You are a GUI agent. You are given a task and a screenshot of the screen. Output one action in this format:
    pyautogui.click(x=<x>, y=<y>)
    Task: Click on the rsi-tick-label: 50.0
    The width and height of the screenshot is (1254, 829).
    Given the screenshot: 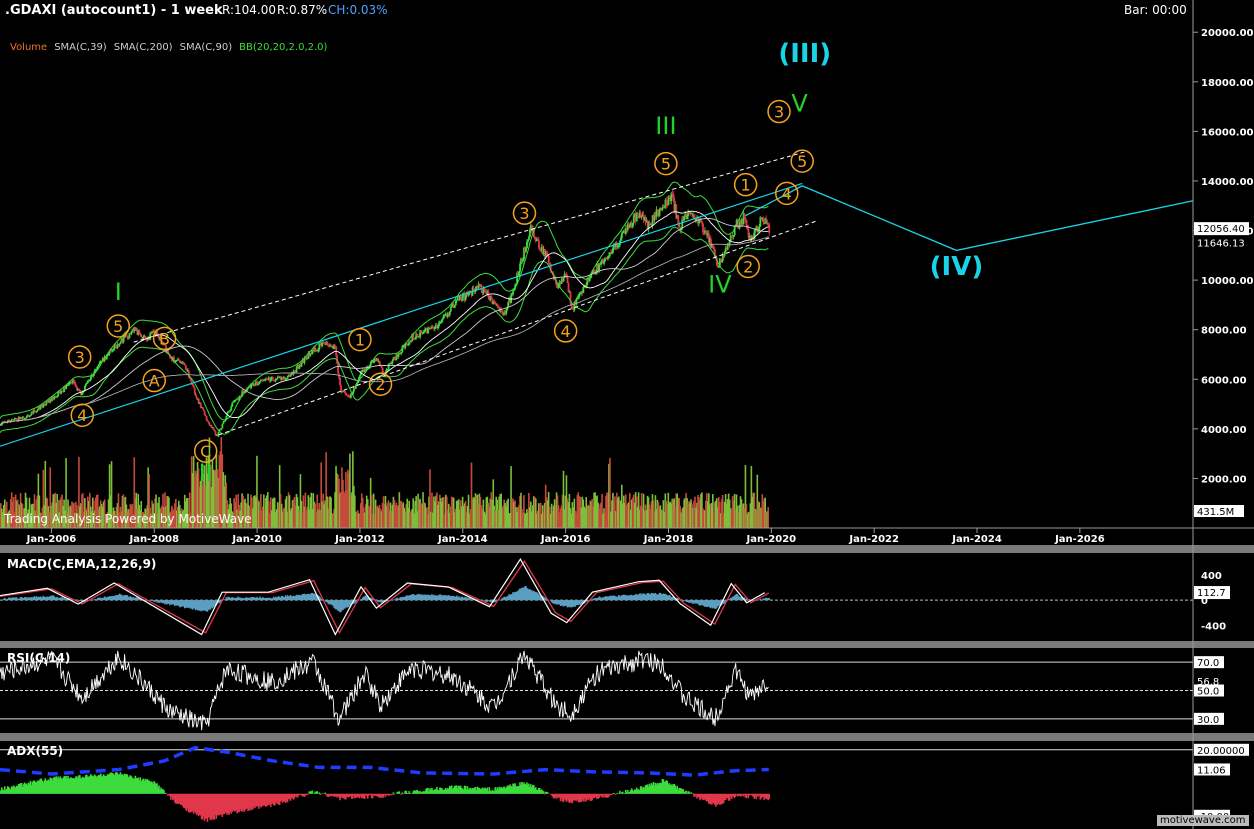 What is the action you would take?
    pyautogui.click(x=1208, y=692)
    